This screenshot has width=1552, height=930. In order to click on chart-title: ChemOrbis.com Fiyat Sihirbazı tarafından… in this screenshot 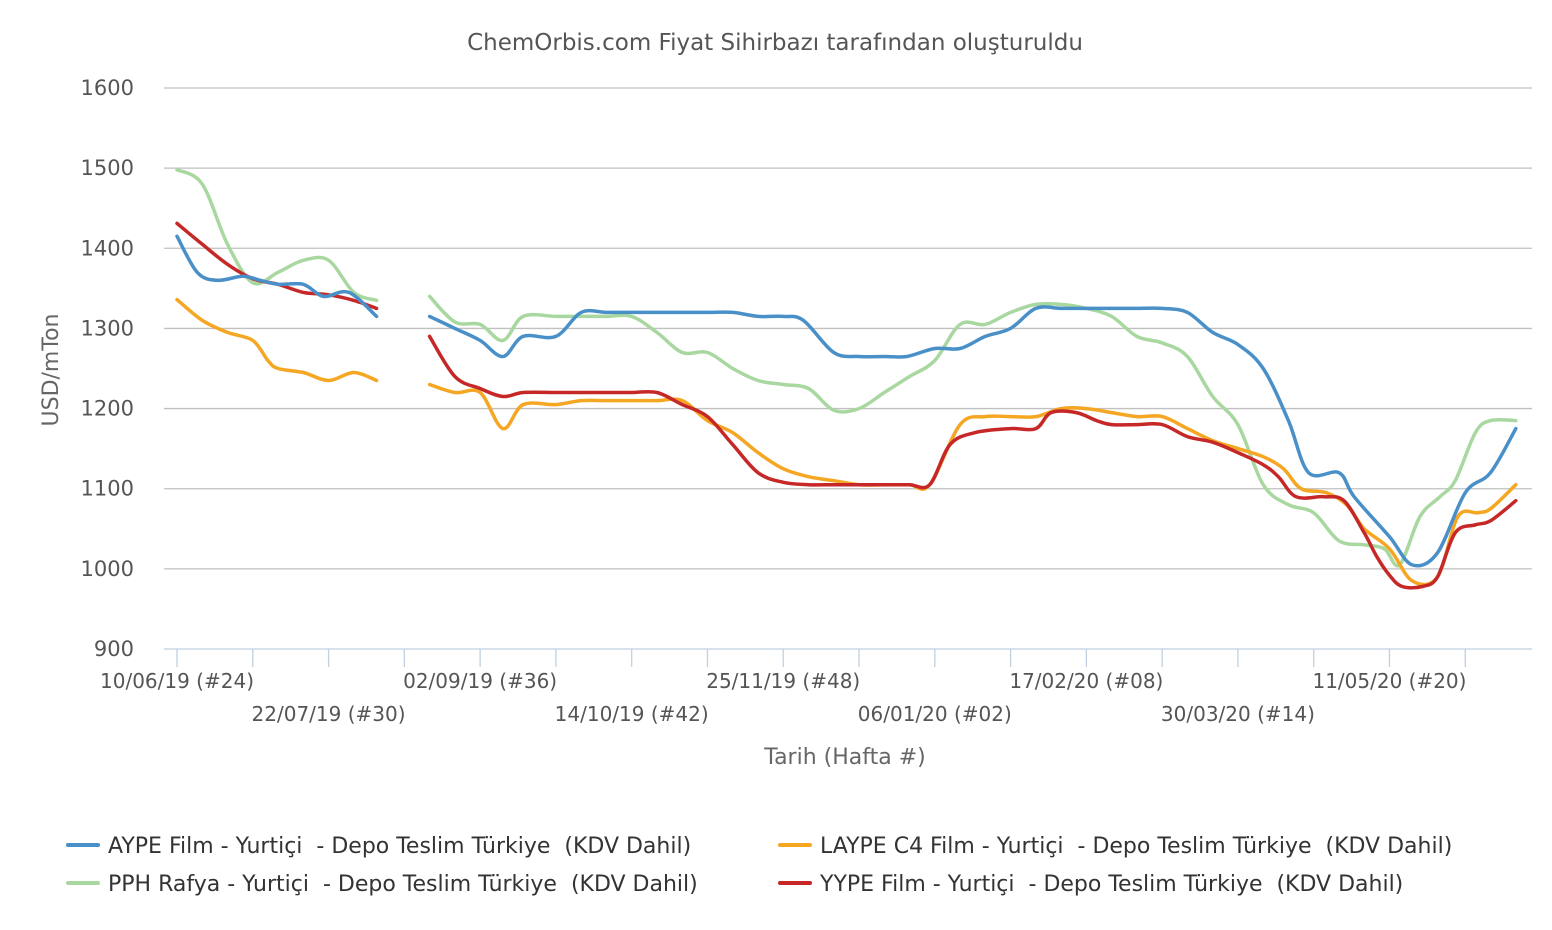, I will do `click(775, 43)`.